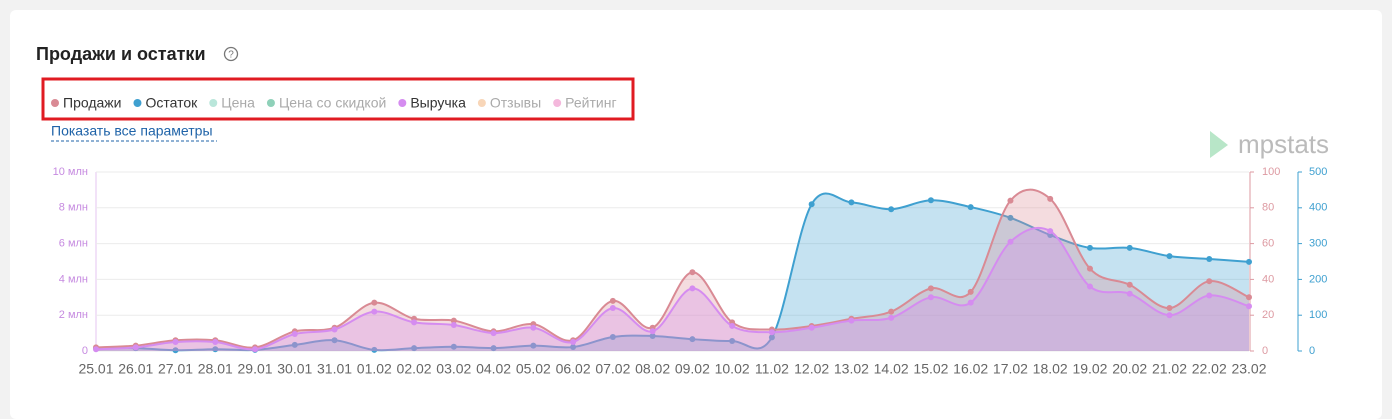 The height and width of the screenshot is (419, 1392). I want to click on y-tick-label: 300, so click(1318, 244).